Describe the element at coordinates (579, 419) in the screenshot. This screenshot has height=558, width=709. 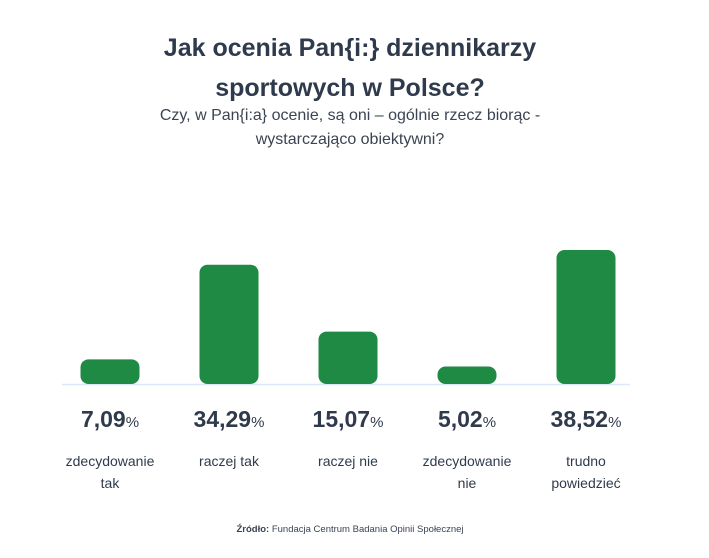
I see `value-number: 38,52` at that location.